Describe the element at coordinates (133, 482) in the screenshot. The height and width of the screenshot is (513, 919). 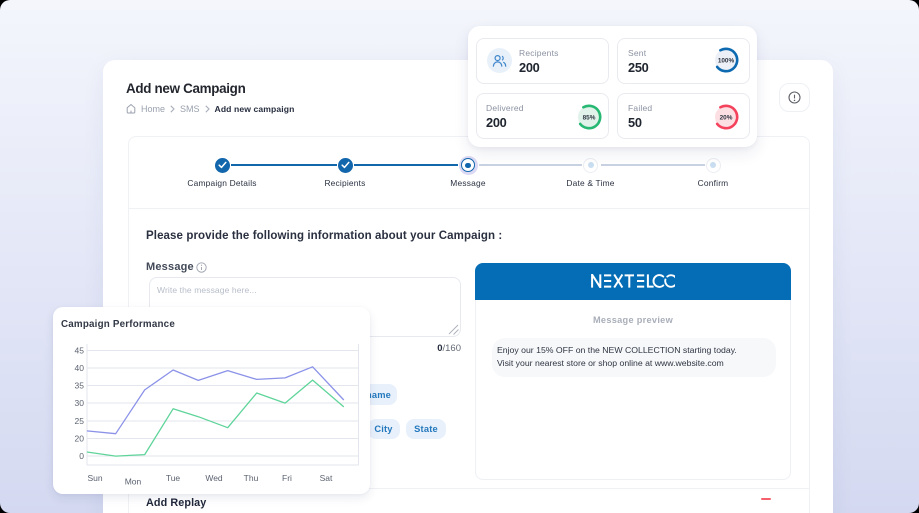
I see `svg-text: Mon` at that location.